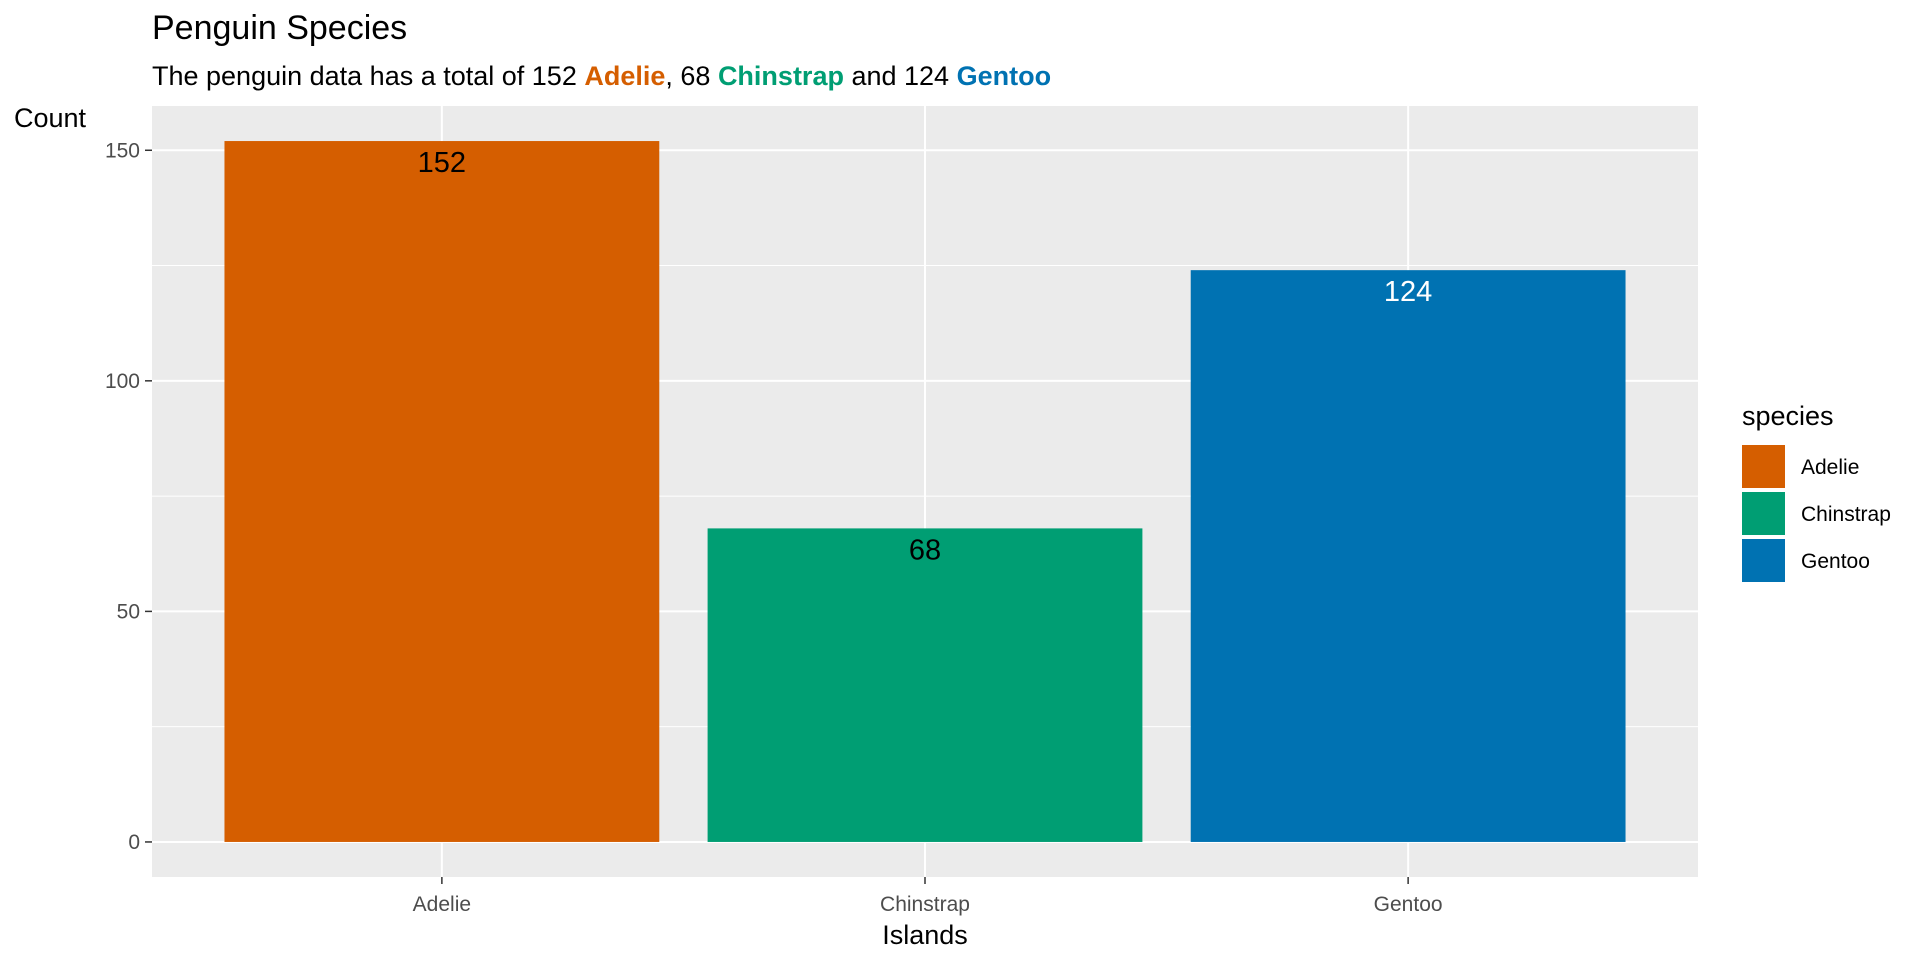 The width and height of the screenshot is (1920, 960). What do you see at coordinates (624, 76) in the screenshot?
I see `subtitle-species-adelie: Adelie` at bounding box center [624, 76].